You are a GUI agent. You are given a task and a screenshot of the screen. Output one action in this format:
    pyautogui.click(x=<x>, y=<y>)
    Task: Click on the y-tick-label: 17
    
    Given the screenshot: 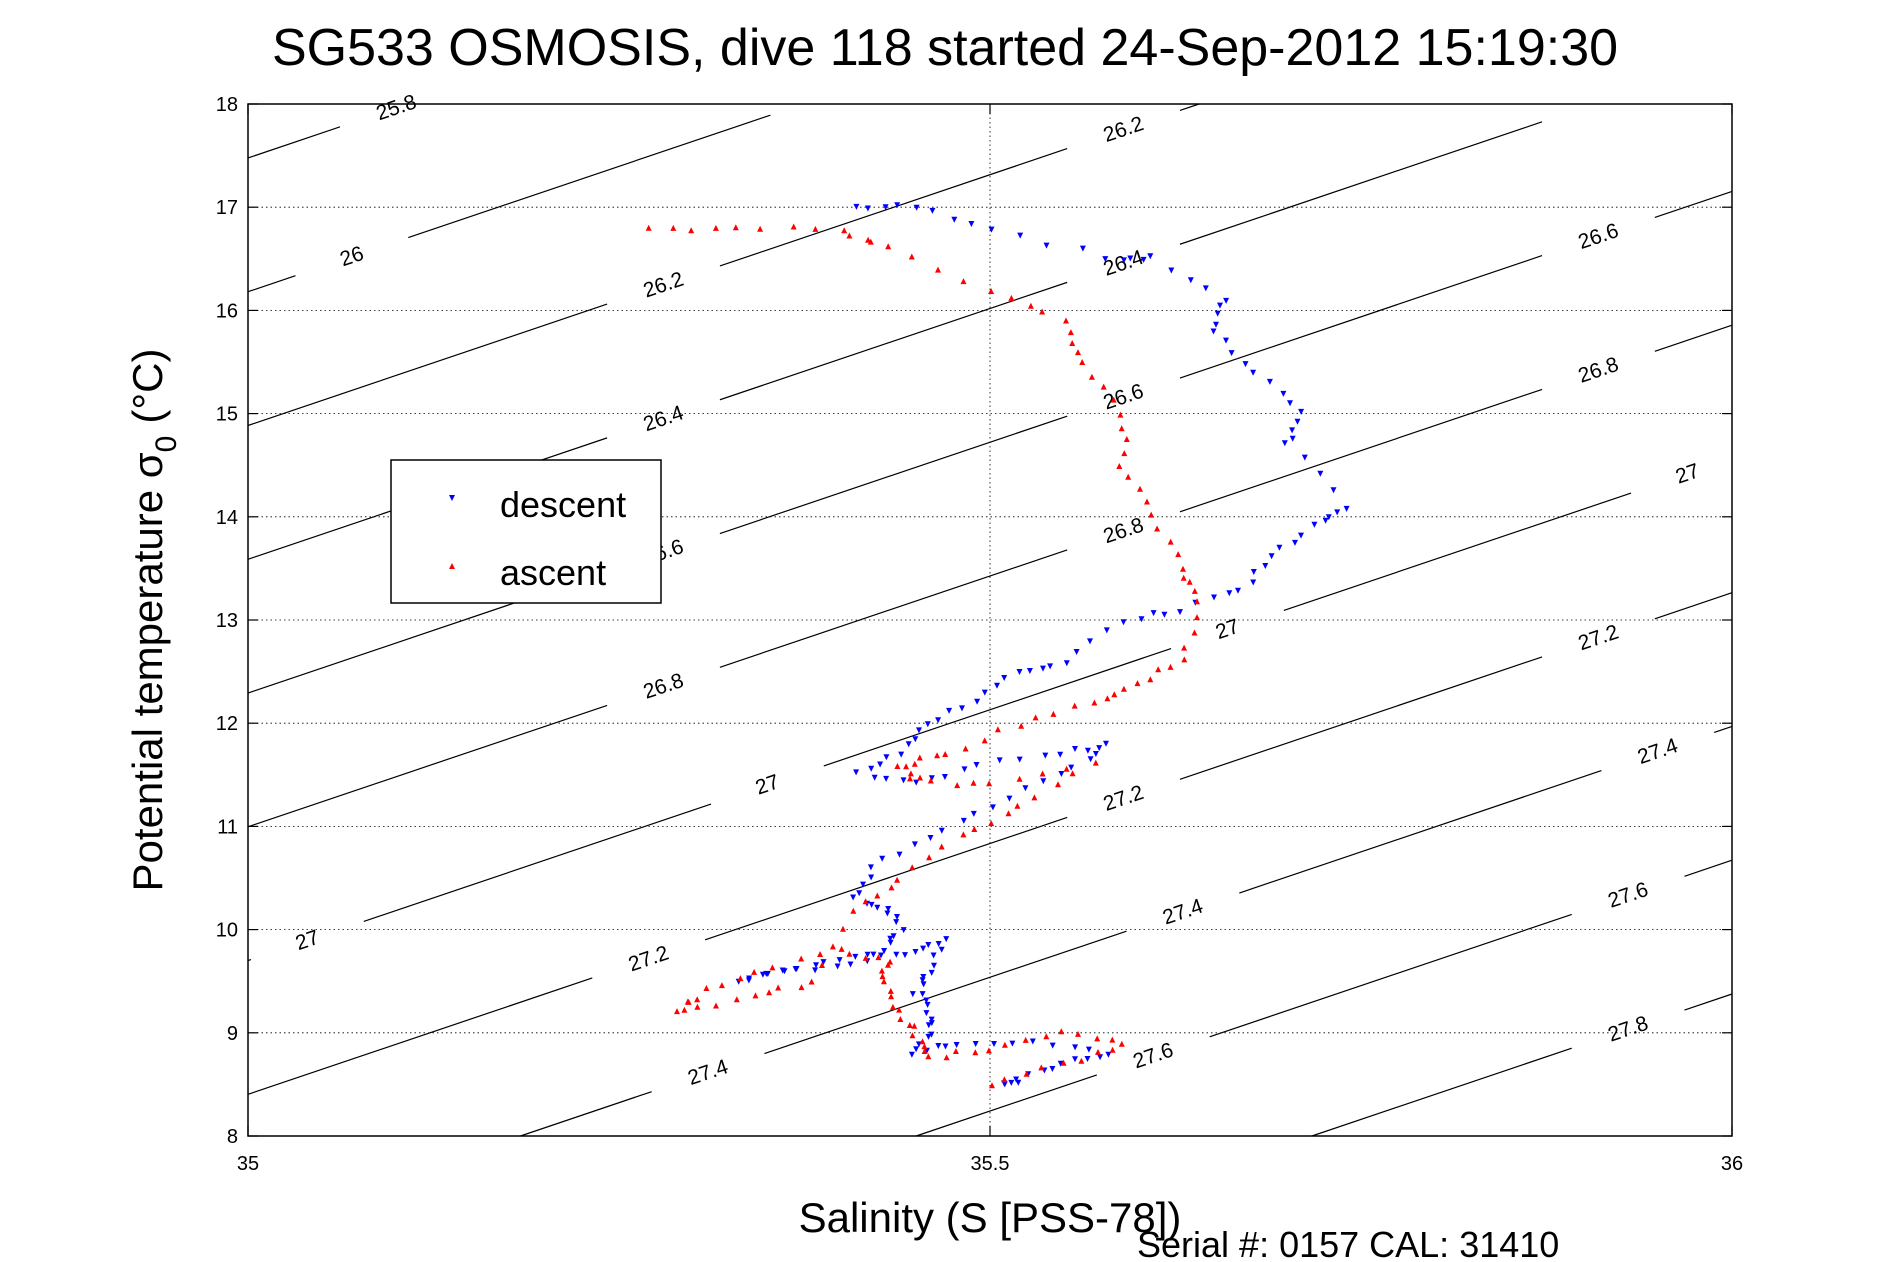 What is the action you would take?
    pyautogui.click(x=227, y=208)
    